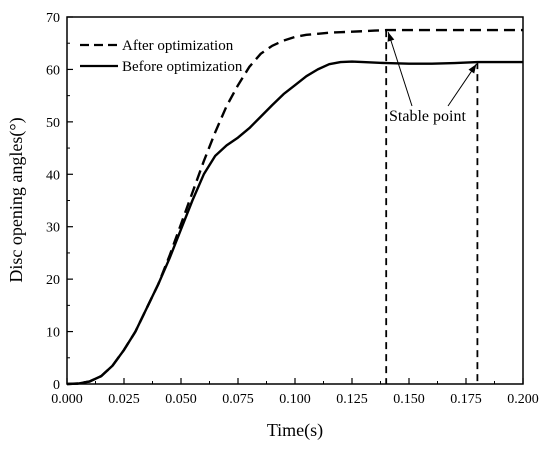 The height and width of the screenshot is (451, 550). Describe the element at coordinates (427, 116) in the screenshot. I see `annotation-label: Stable point` at that location.